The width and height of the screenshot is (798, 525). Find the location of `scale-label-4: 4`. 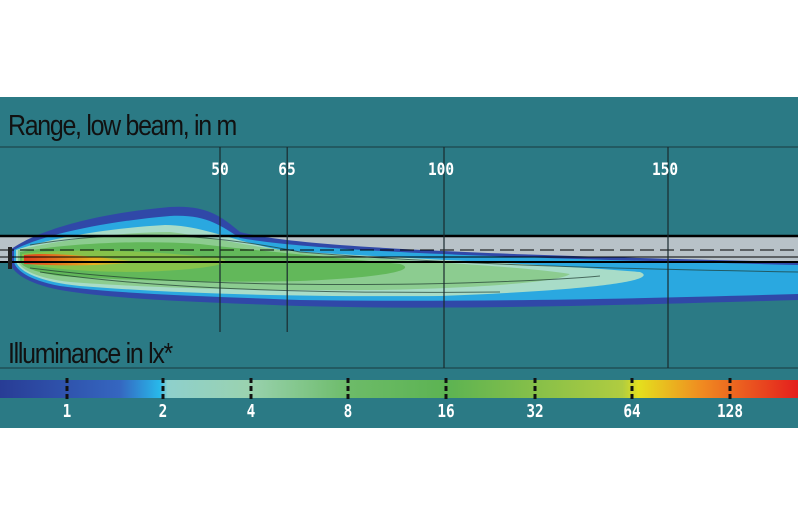

scale-label-4: 4 is located at coordinates (251, 411).